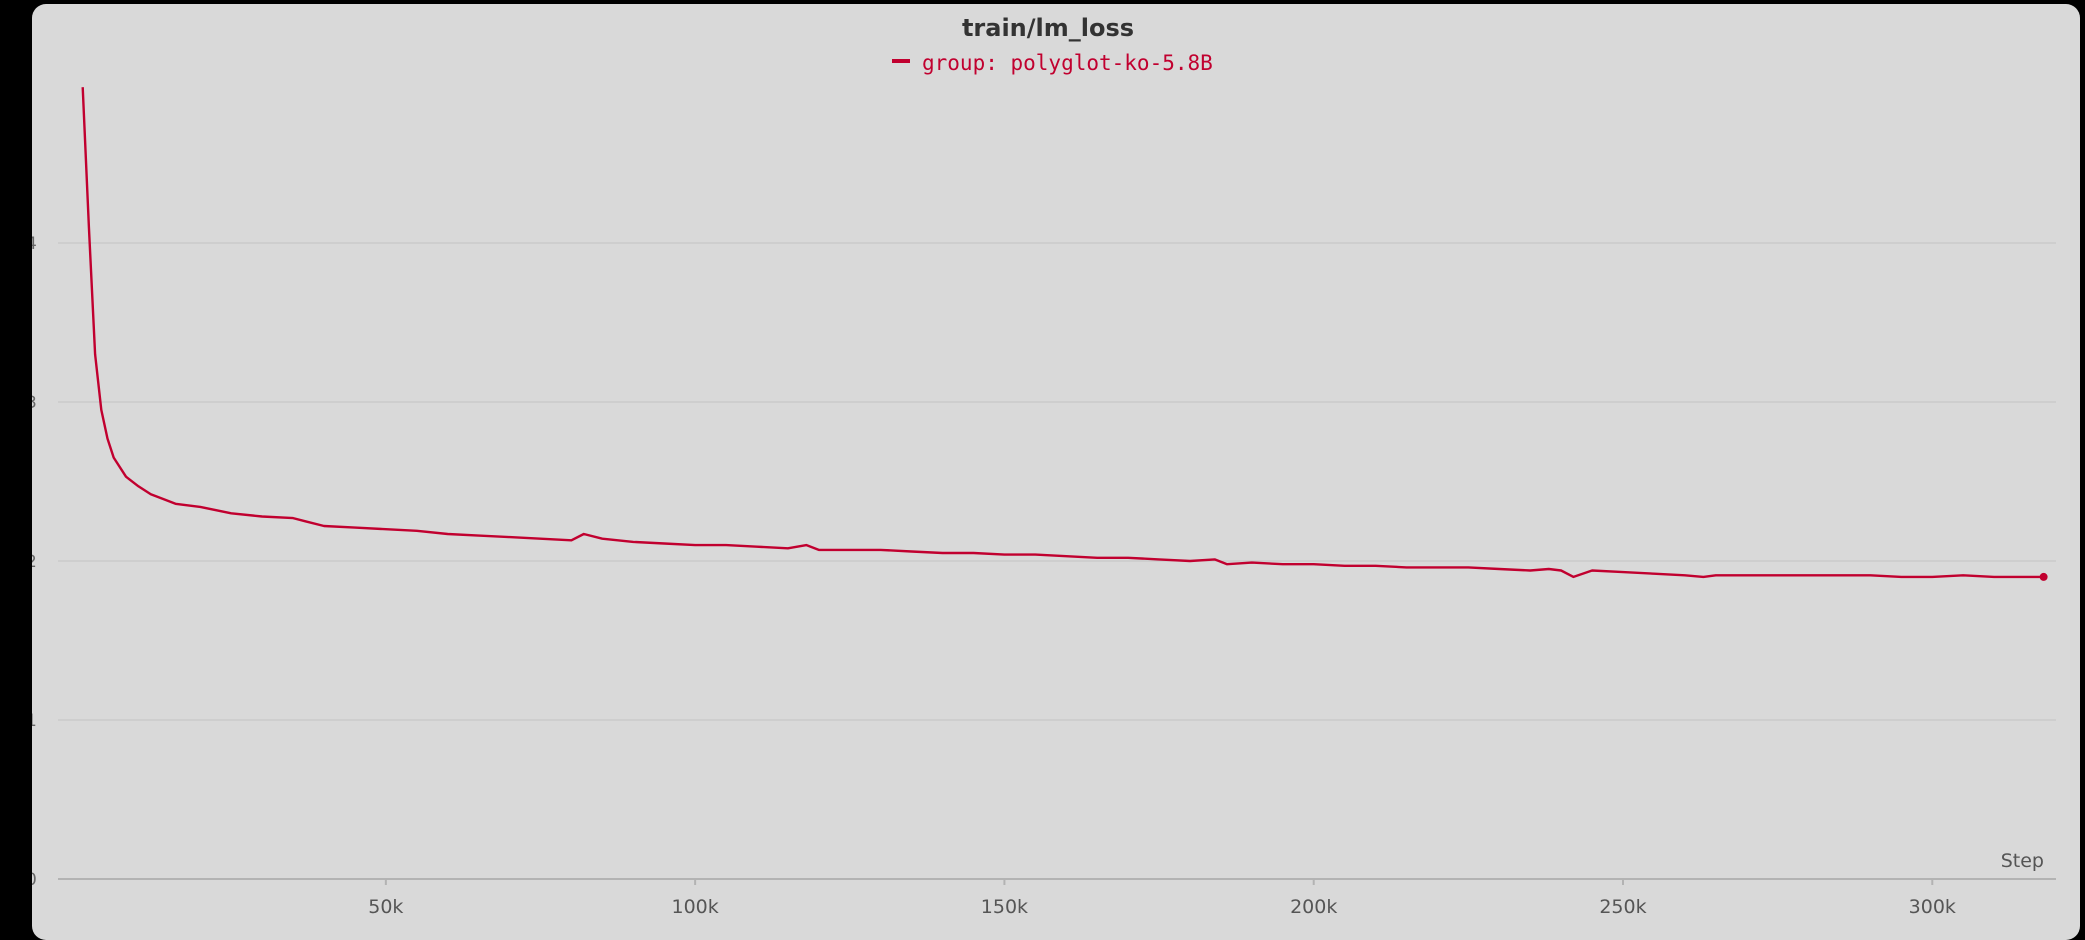 The height and width of the screenshot is (940, 2085). Describe the element at coordinates (1932, 907) in the screenshot. I see `x-tick-label: 300k` at that location.